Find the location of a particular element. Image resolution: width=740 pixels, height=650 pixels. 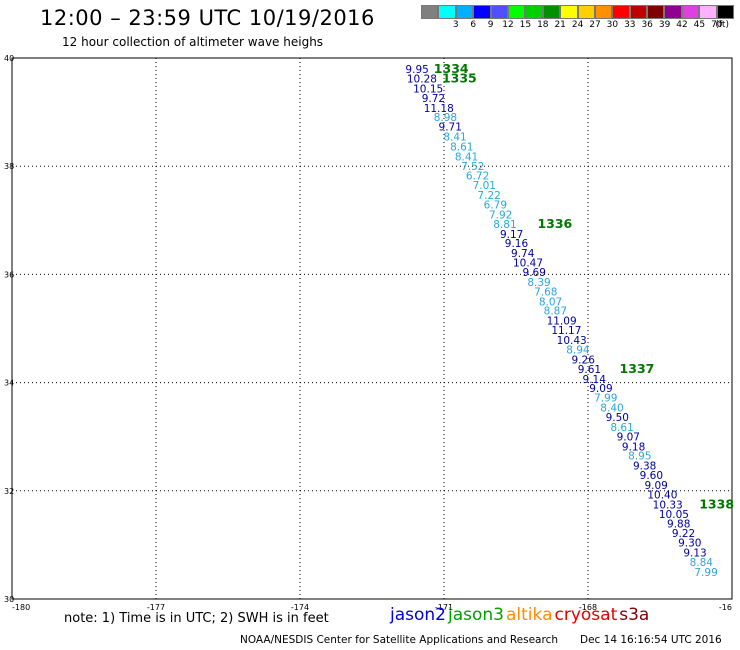

wave-height-value: 10.47 is located at coordinates (528, 263).